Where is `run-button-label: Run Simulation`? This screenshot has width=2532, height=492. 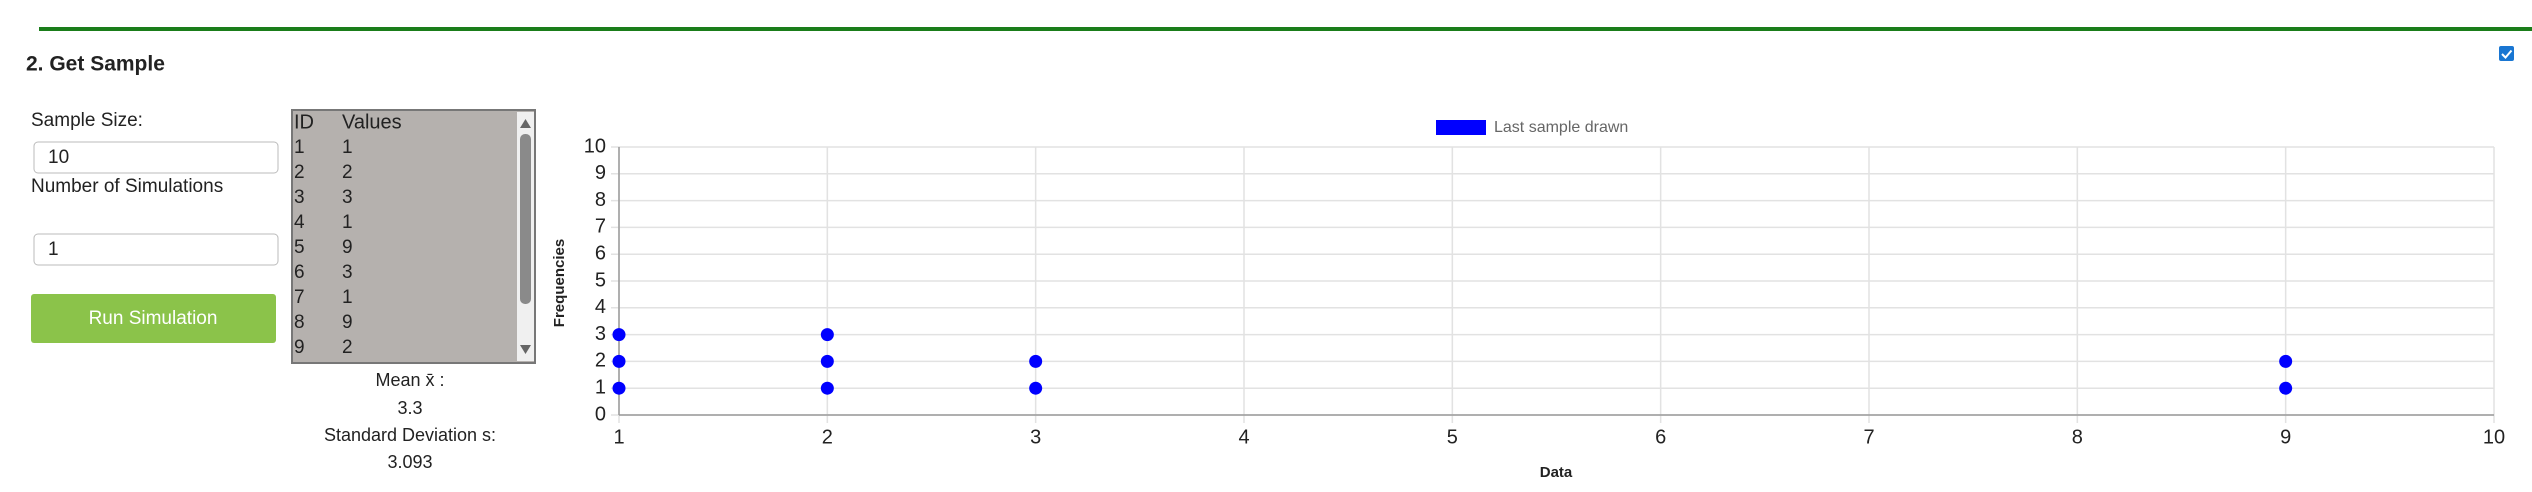
run-button-label: Run Simulation is located at coordinates (153, 318).